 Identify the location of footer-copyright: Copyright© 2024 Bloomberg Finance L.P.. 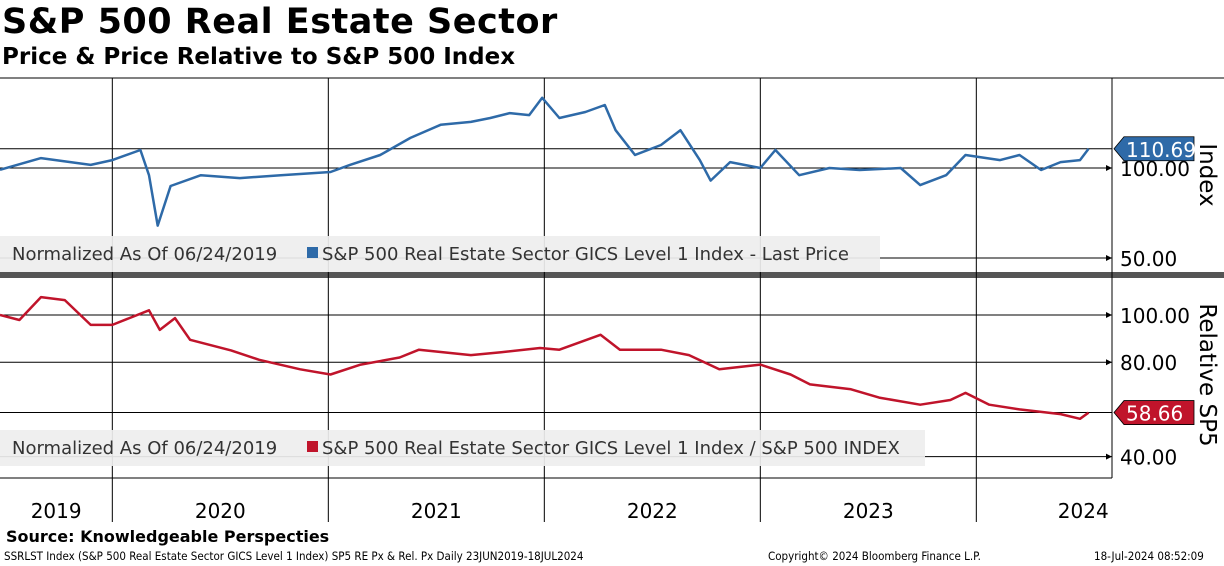
(874, 556).